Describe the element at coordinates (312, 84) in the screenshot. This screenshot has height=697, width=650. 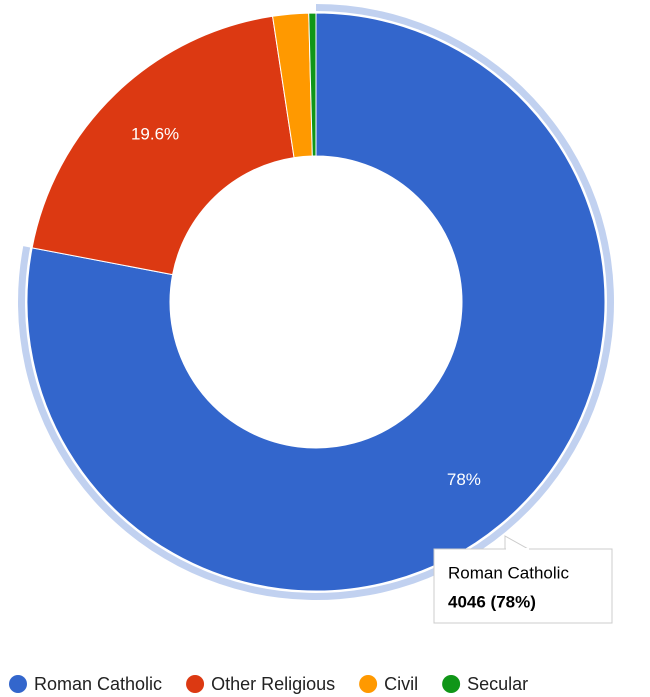
I see `donut-slice` at that location.